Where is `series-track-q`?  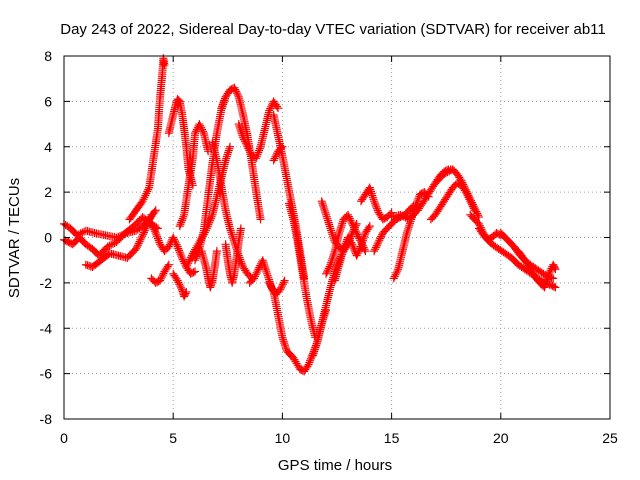
series-track-q is located at coordinates (267, 277).